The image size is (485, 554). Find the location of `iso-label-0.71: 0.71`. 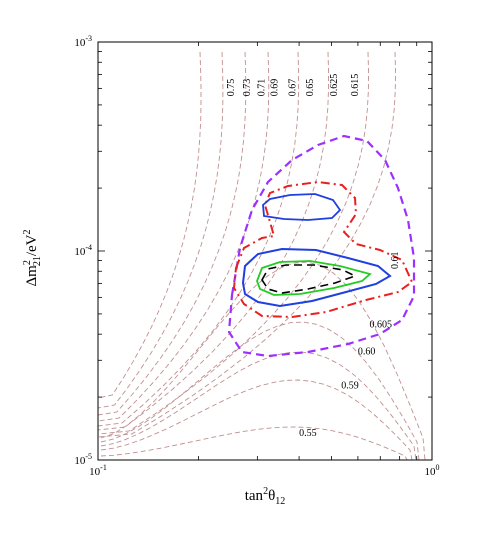

iso-label-0.71: 0.71 is located at coordinates (261, 88).